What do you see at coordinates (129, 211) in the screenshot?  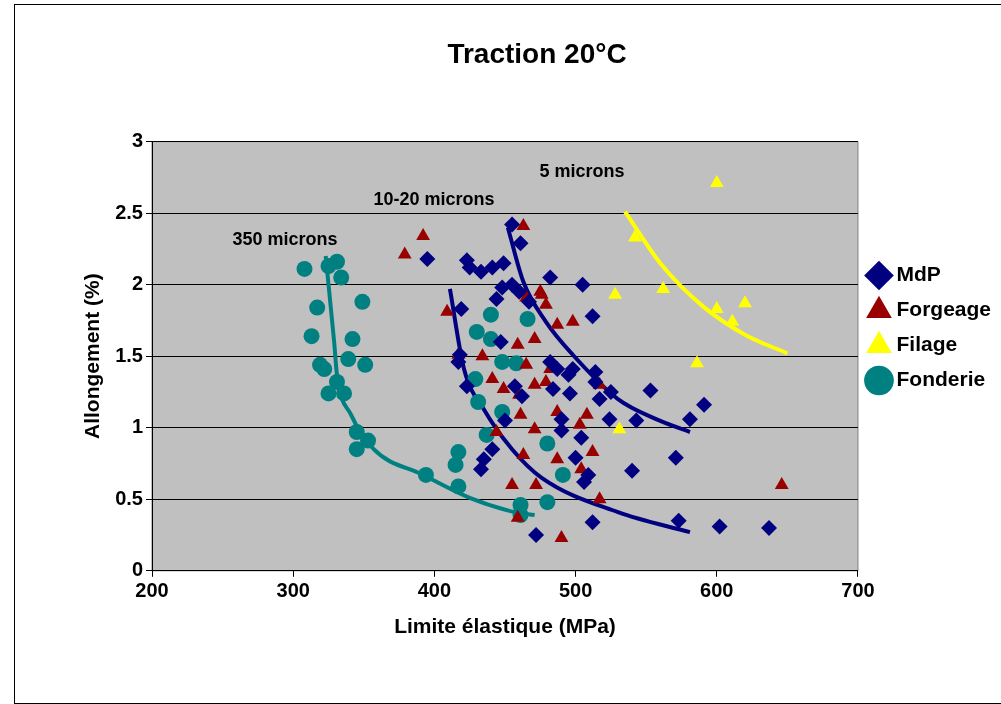 I see `y-tick-label: 2.5` at bounding box center [129, 211].